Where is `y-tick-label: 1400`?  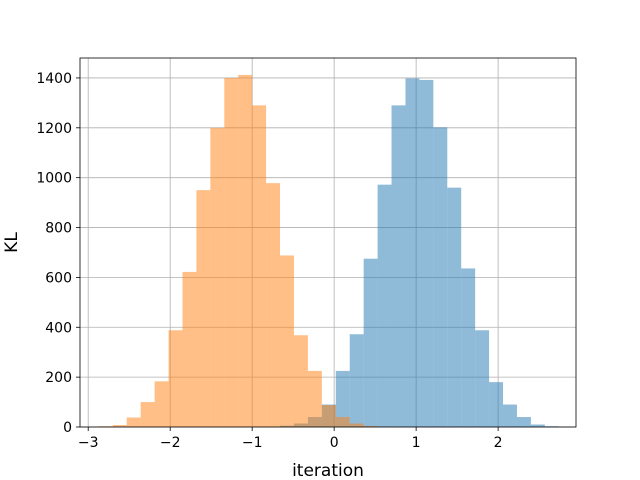
y-tick-label: 1400 is located at coordinates (54, 79).